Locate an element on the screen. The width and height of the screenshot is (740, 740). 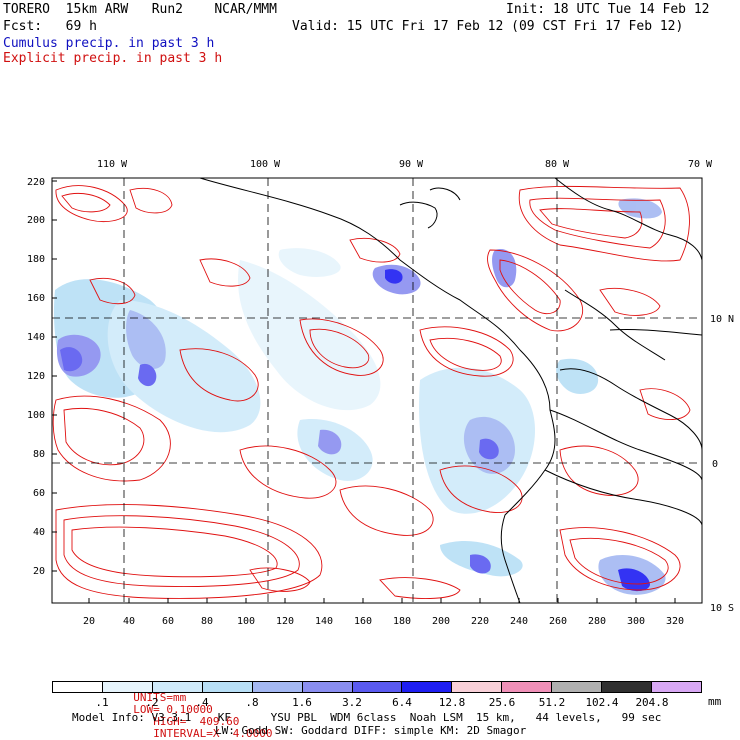
y-tick: 200 is located at coordinates (36, 220).